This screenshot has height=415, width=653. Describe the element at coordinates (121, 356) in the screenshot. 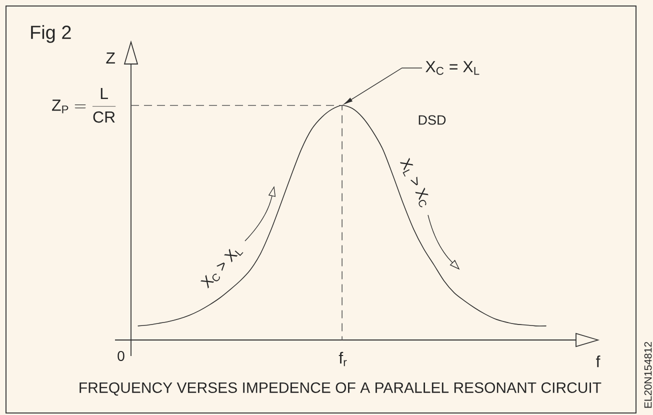

I see `text: 0` at that location.